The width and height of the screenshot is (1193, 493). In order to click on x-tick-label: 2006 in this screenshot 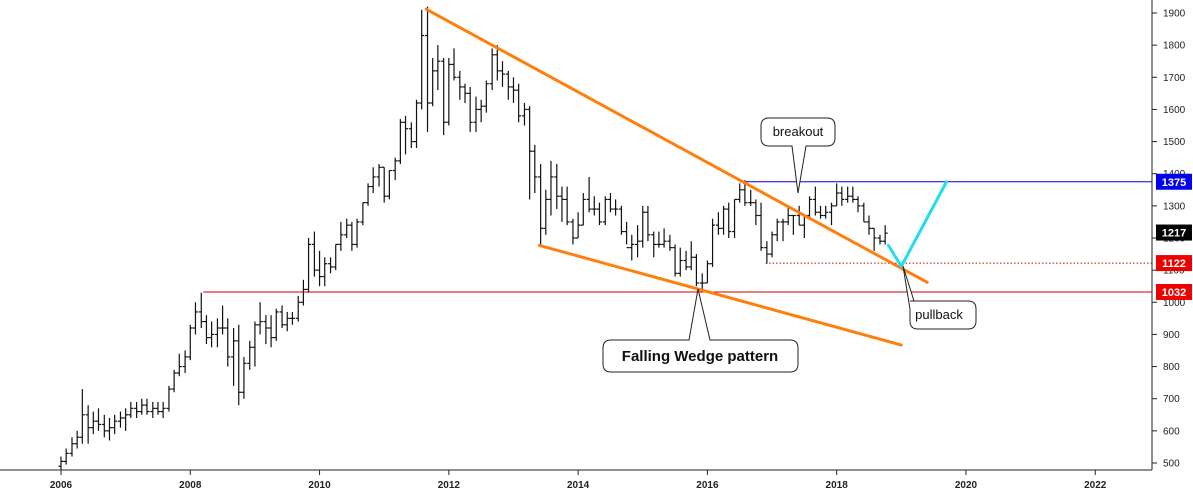, I will do `click(61, 485)`.